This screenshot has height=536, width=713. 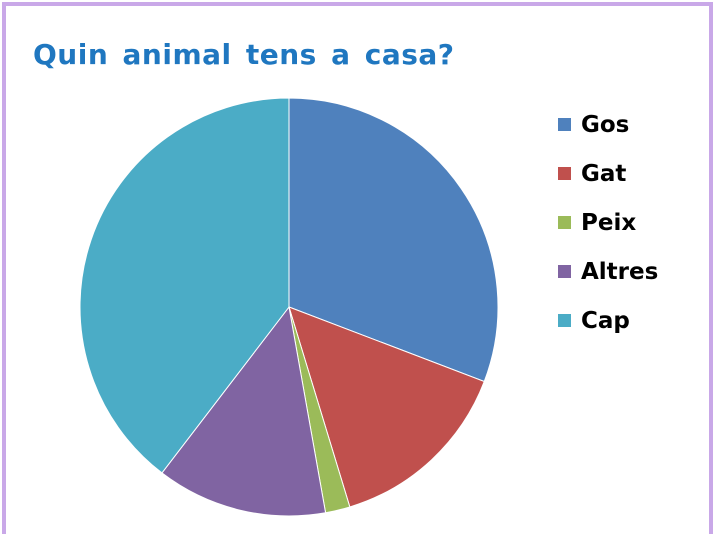 I want to click on legend-item-peix: Peix, so click(x=608, y=222).